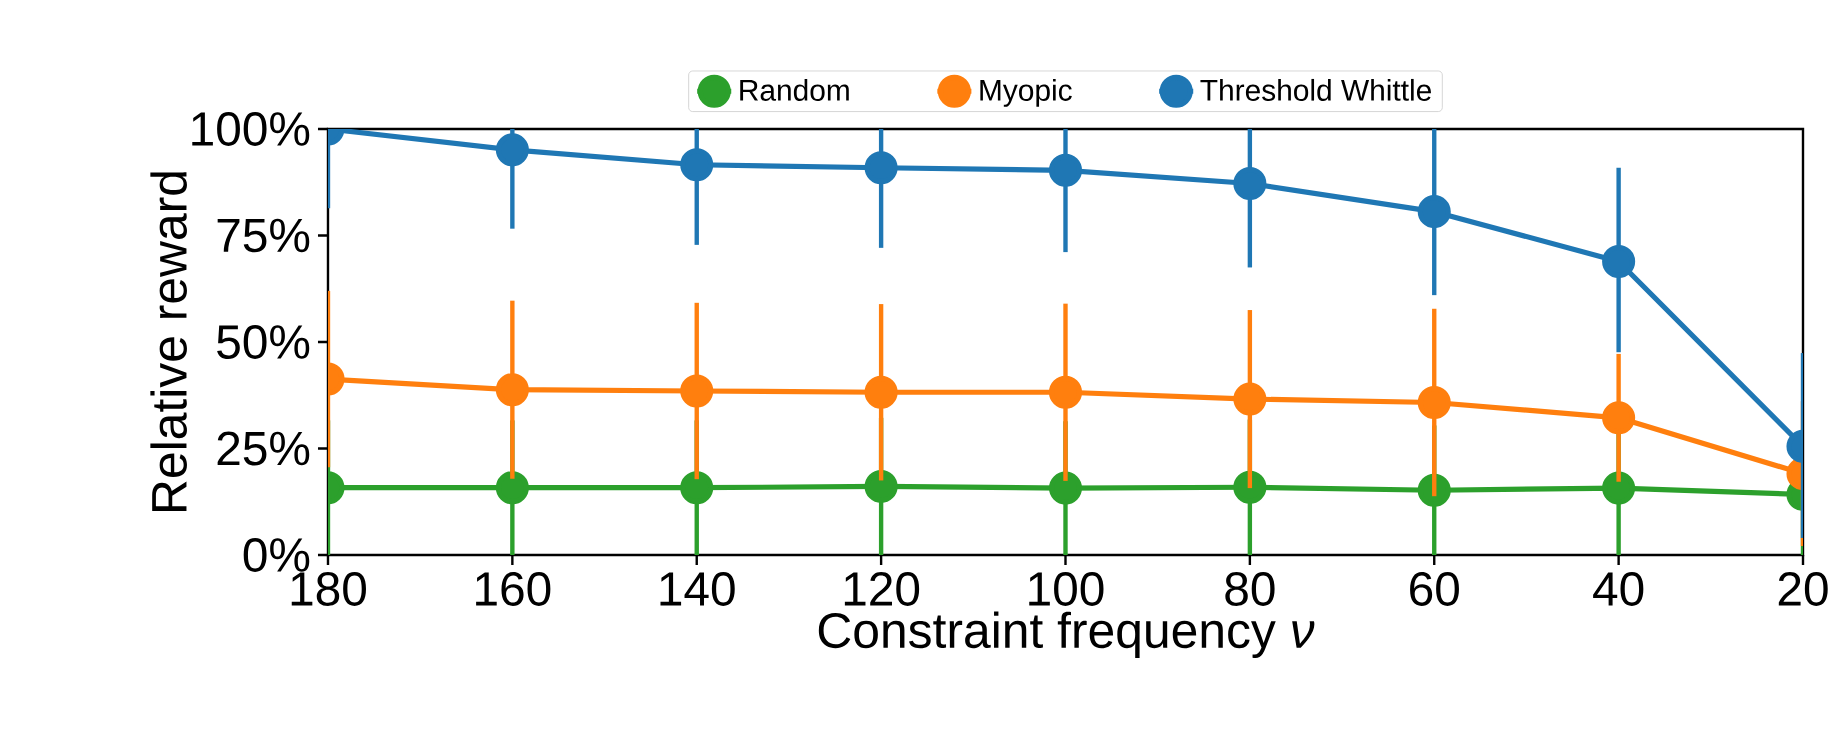 Image resolution: width=1839 pixels, height=747 pixels. I want to click on legend-label: Myopic, so click(1026, 92).